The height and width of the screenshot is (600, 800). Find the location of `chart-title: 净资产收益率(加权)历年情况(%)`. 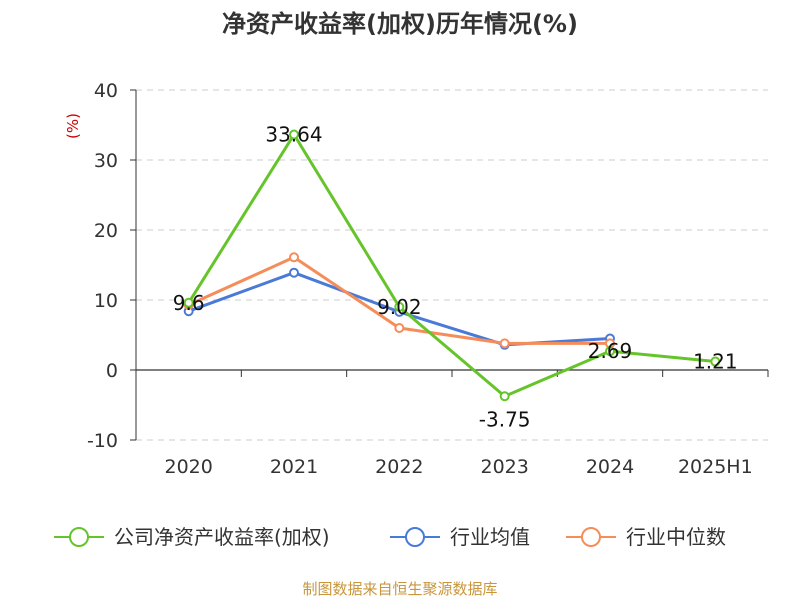

chart-title: 净资产收益率(加权)历年情况(%) is located at coordinates (400, 24).